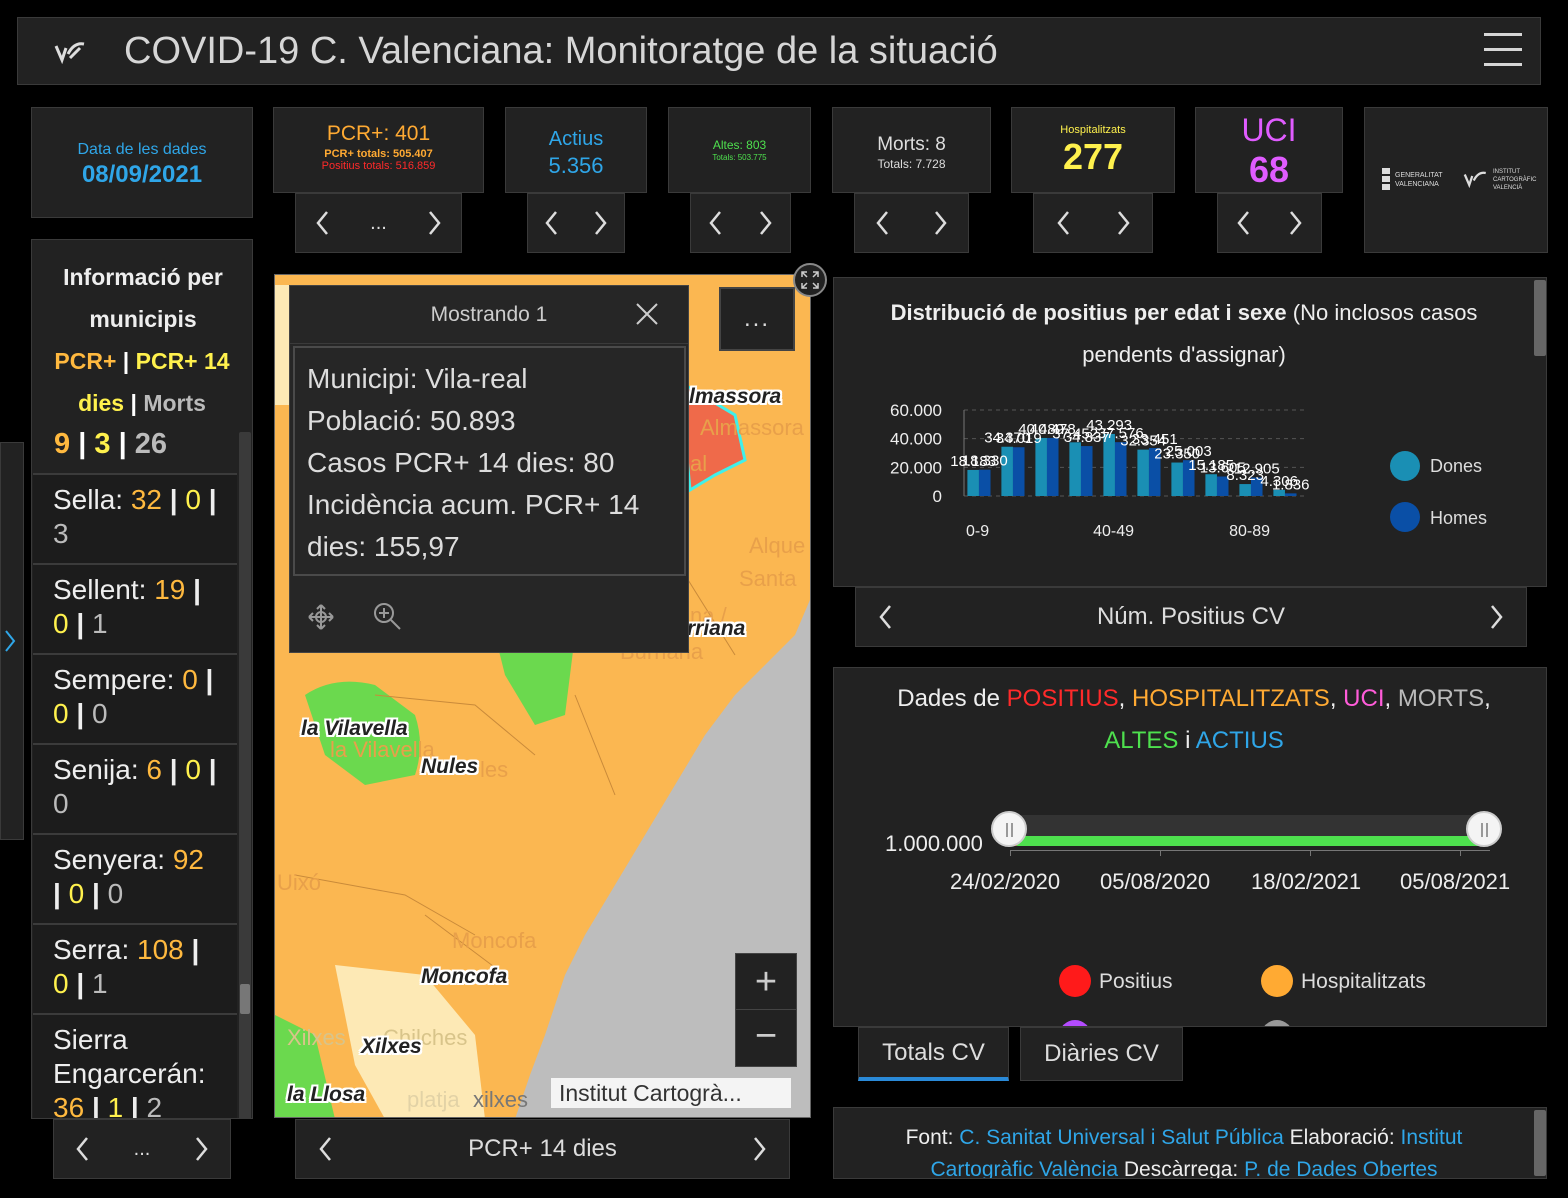 This screenshot has height=1198, width=1568. What do you see at coordinates (1223, 467) in the screenshot?
I see `data-label: 13.605` at bounding box center [1223, 467].